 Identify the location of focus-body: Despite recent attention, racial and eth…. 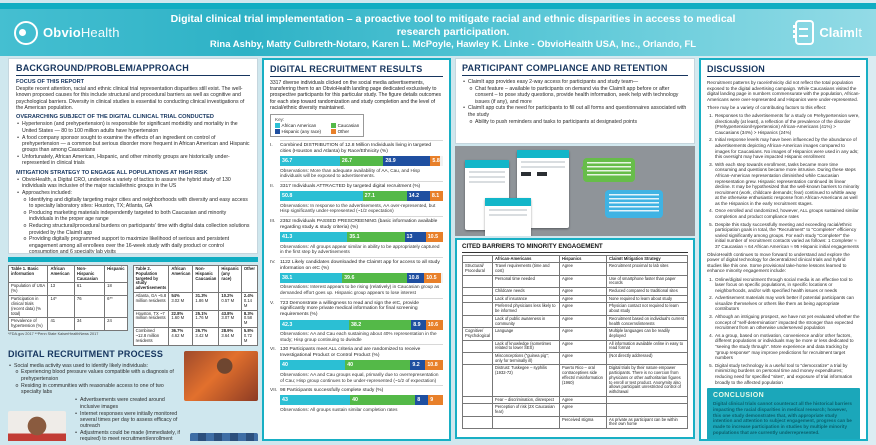
(130, 99).